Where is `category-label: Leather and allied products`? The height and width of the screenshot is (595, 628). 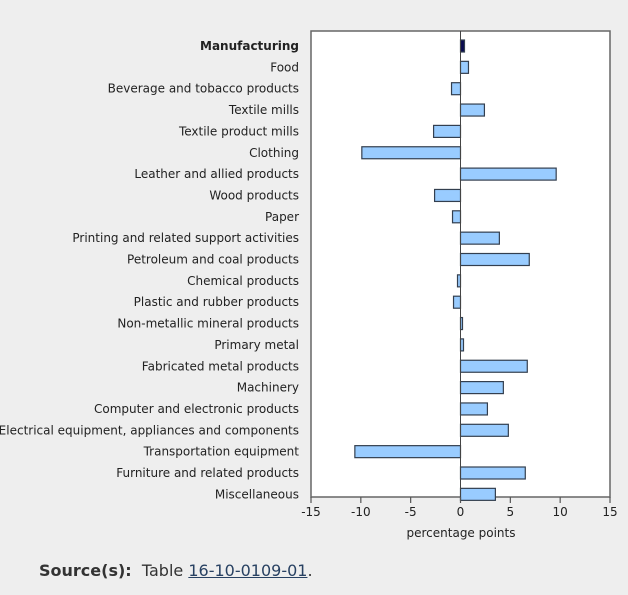 category-label: Leather and allied products is located at coordinates (216, 174).